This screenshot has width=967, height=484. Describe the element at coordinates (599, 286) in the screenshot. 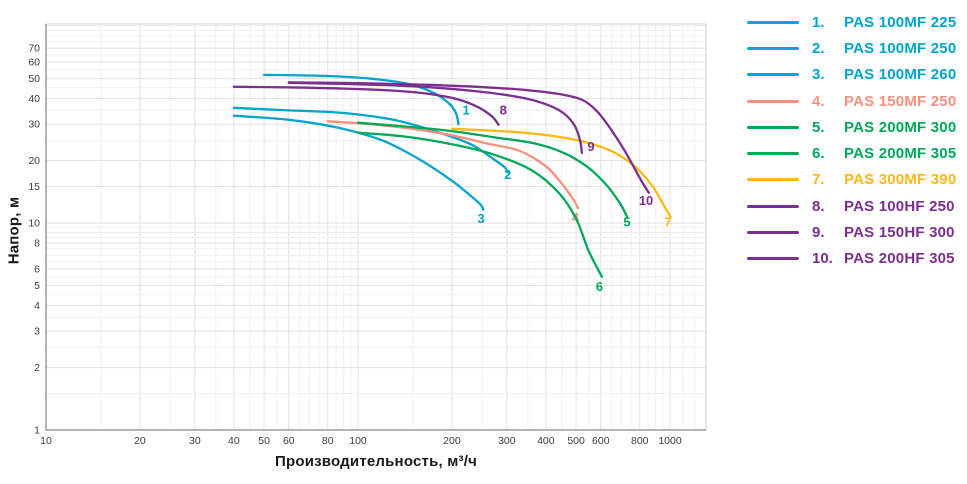

I see `curve-number-label: 6` at that location.